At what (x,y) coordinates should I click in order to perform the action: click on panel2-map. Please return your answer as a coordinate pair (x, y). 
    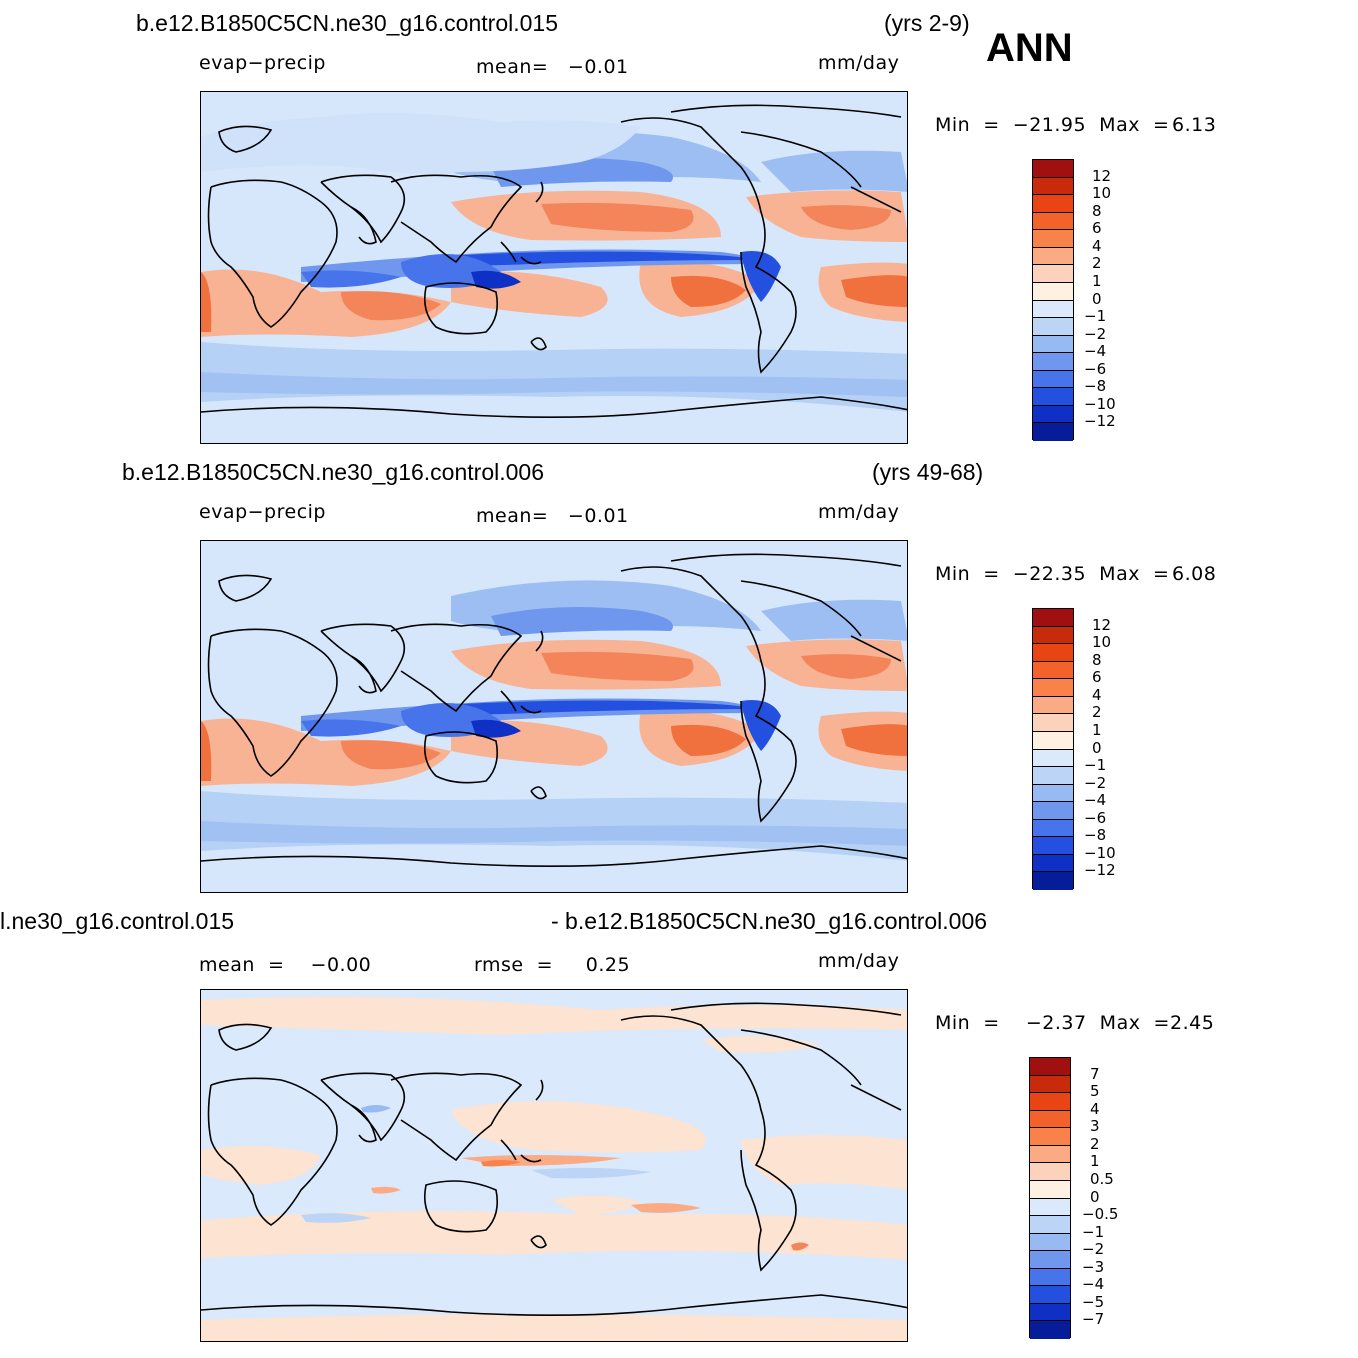
    Looking at the image, I should click on (554, 716).